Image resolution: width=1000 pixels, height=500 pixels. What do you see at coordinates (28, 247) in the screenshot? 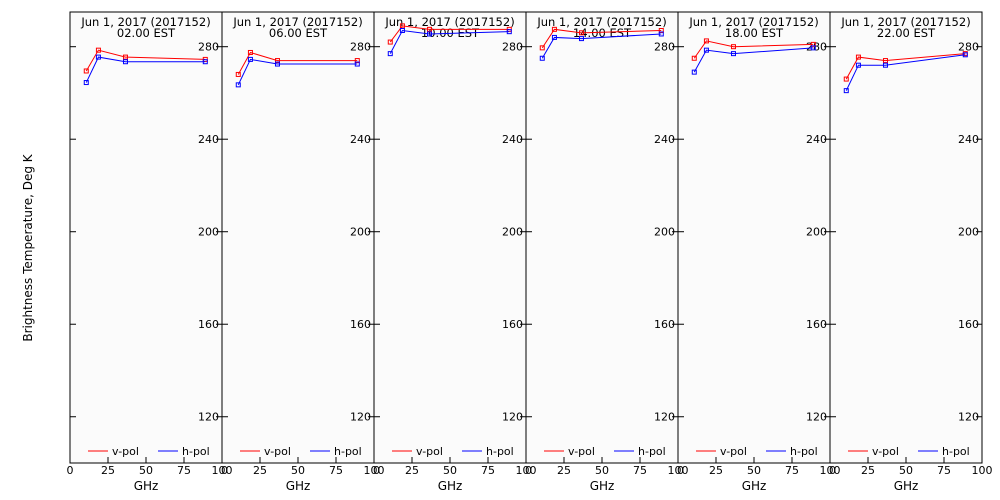
I see `y-axis-label: Brightness Temperature, Deg K` at bounding box center [28, 247].